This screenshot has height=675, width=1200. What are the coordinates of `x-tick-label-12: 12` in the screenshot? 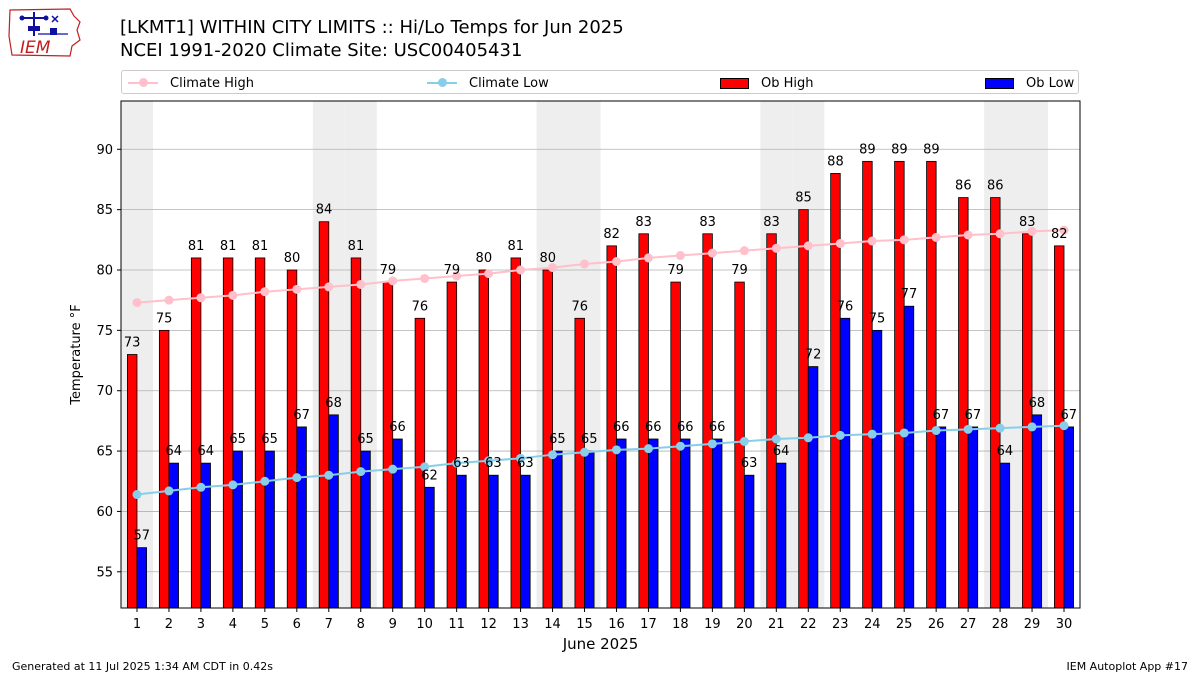 It's located at (488, 624).